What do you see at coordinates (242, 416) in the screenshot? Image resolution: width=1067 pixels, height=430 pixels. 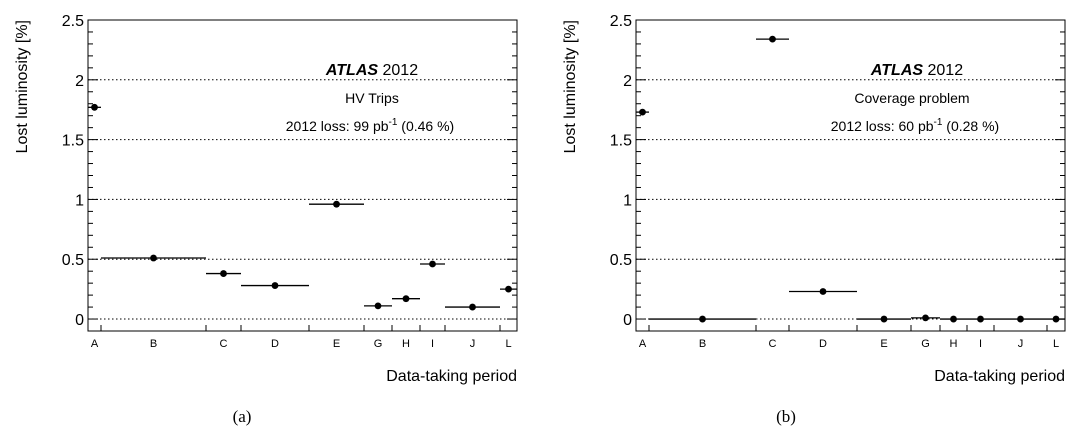 I see `panel-caption: (a)` at bounding box center [242, 416].